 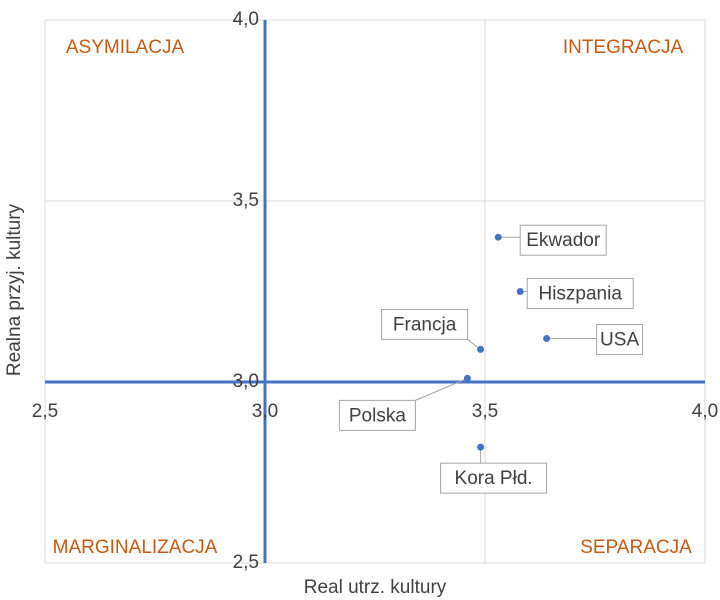 I want to click on quadrant-label: INTEGRACJA, so click(x=623, y=47).